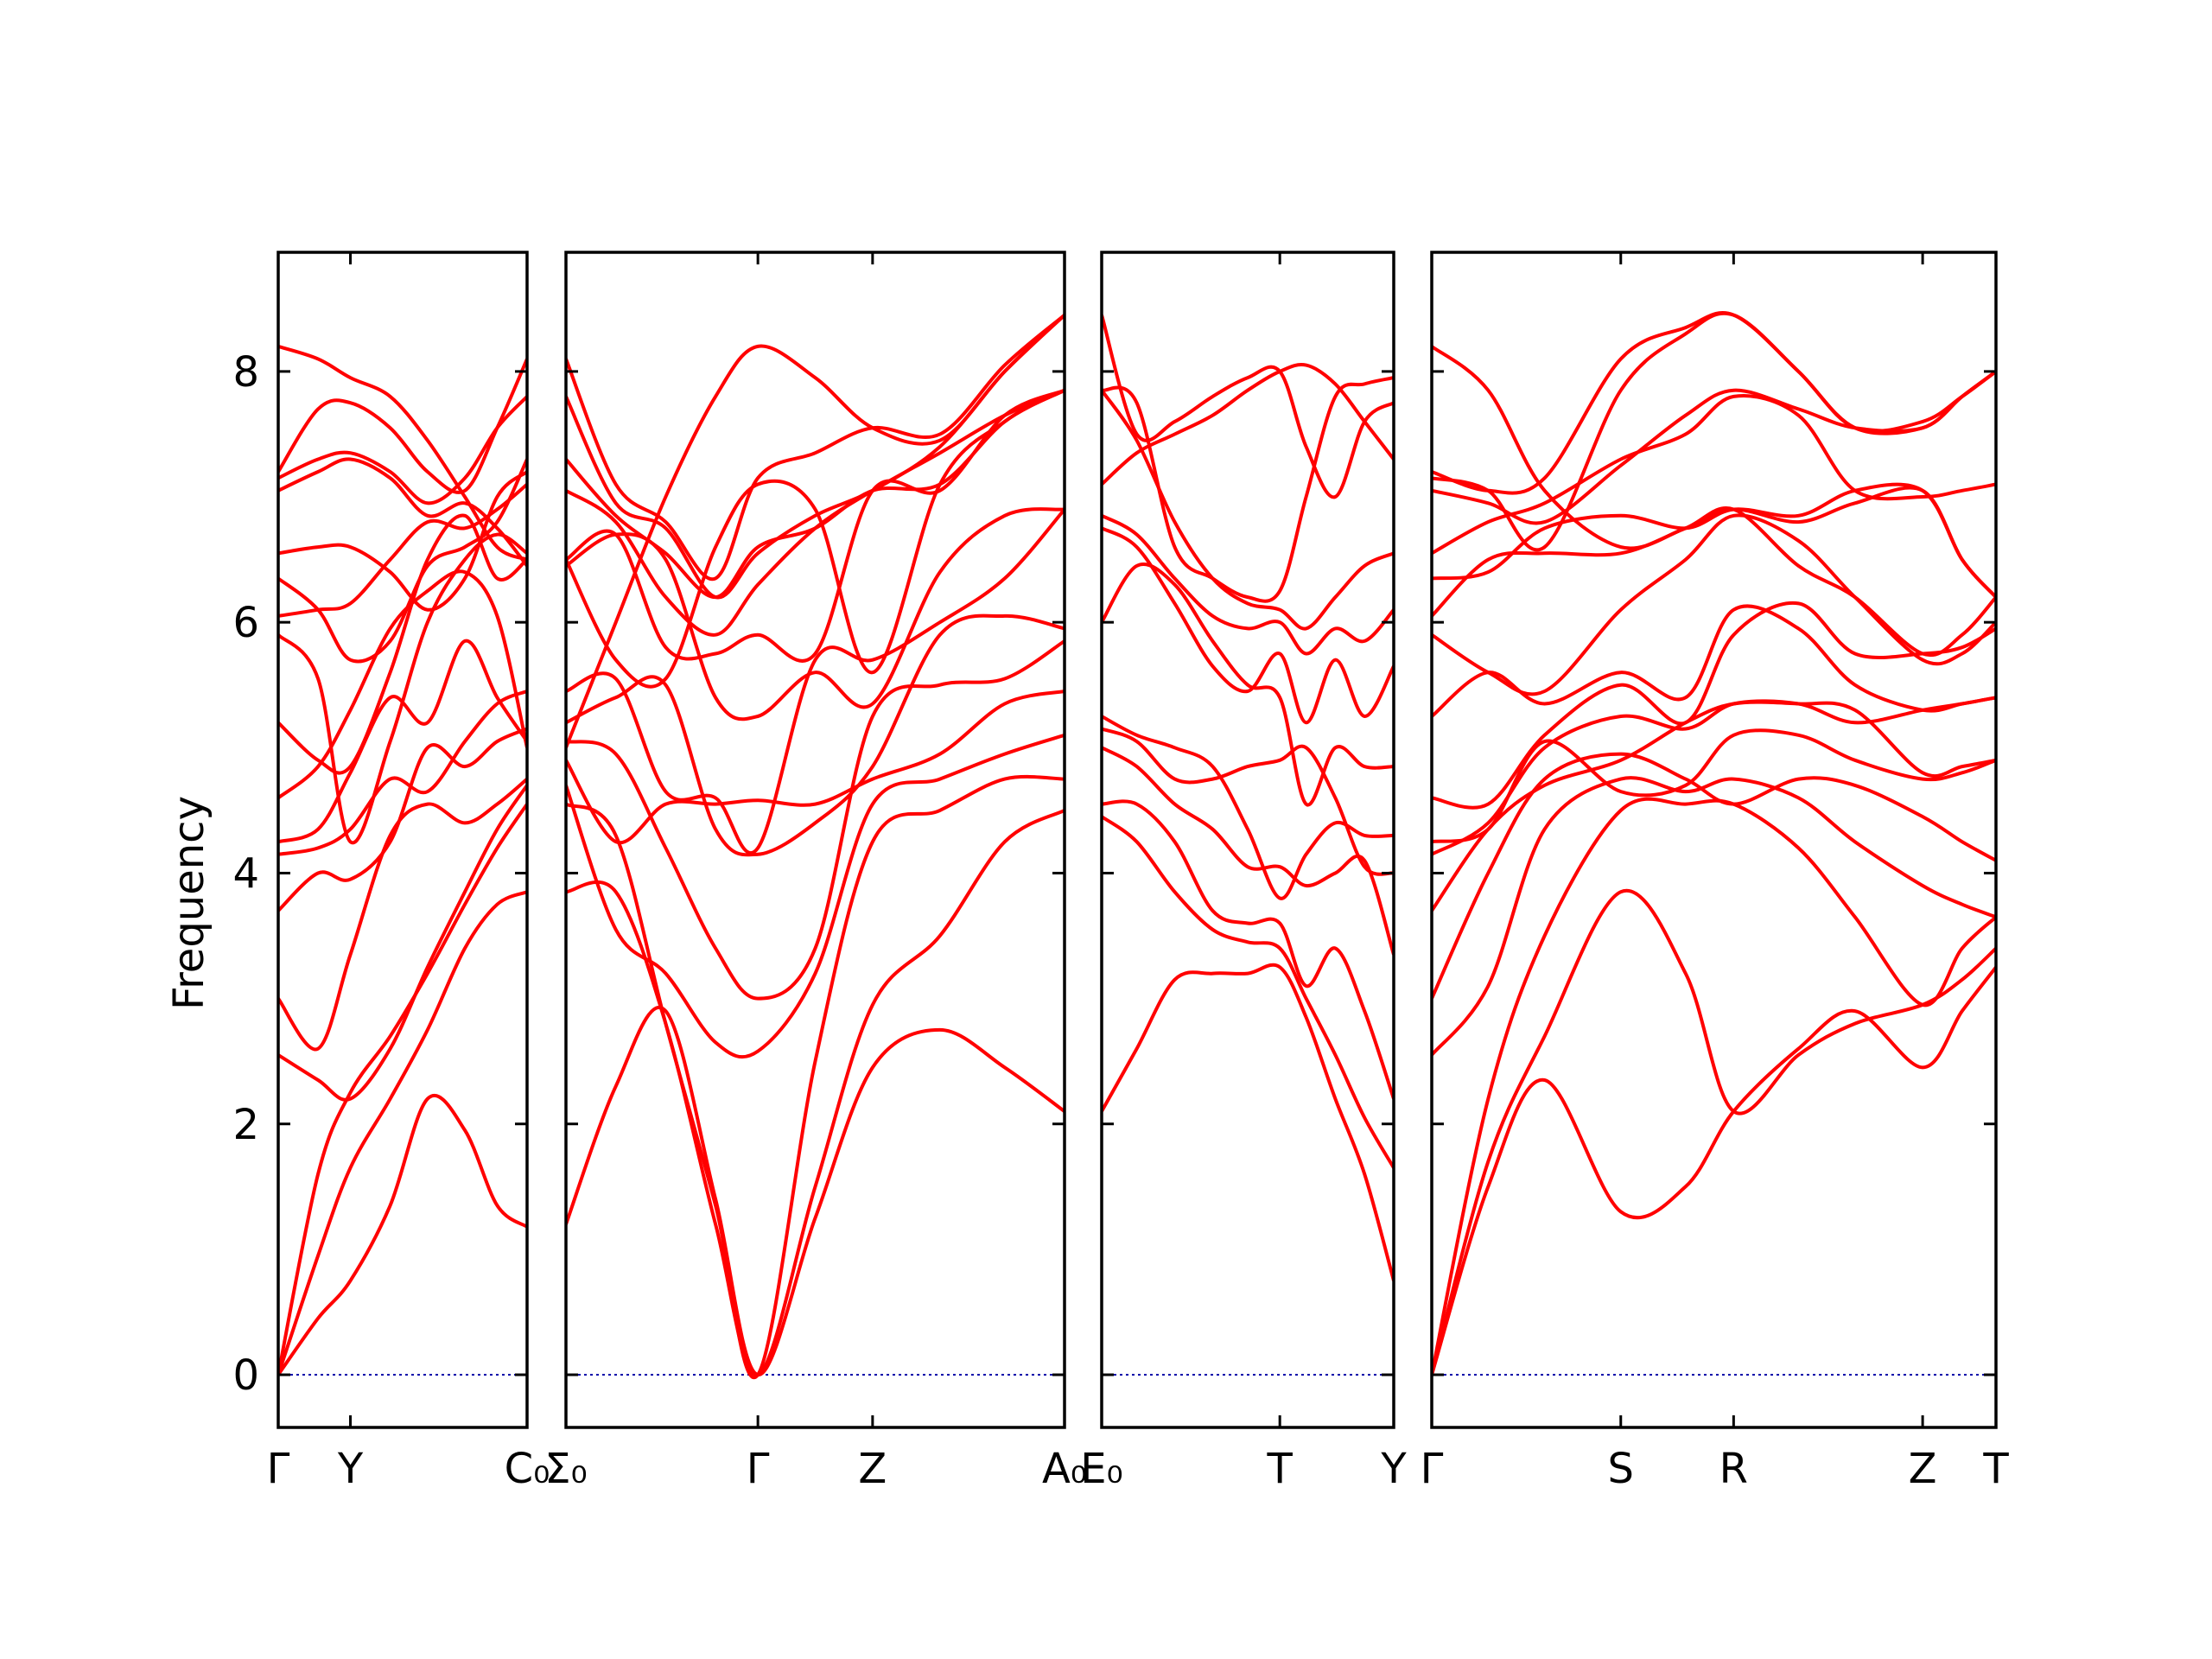  What do you see at coordinates (1101, 1469) in the screenshot?
I see `q-point-label: E₀` at bounding box center [1101, 1469].